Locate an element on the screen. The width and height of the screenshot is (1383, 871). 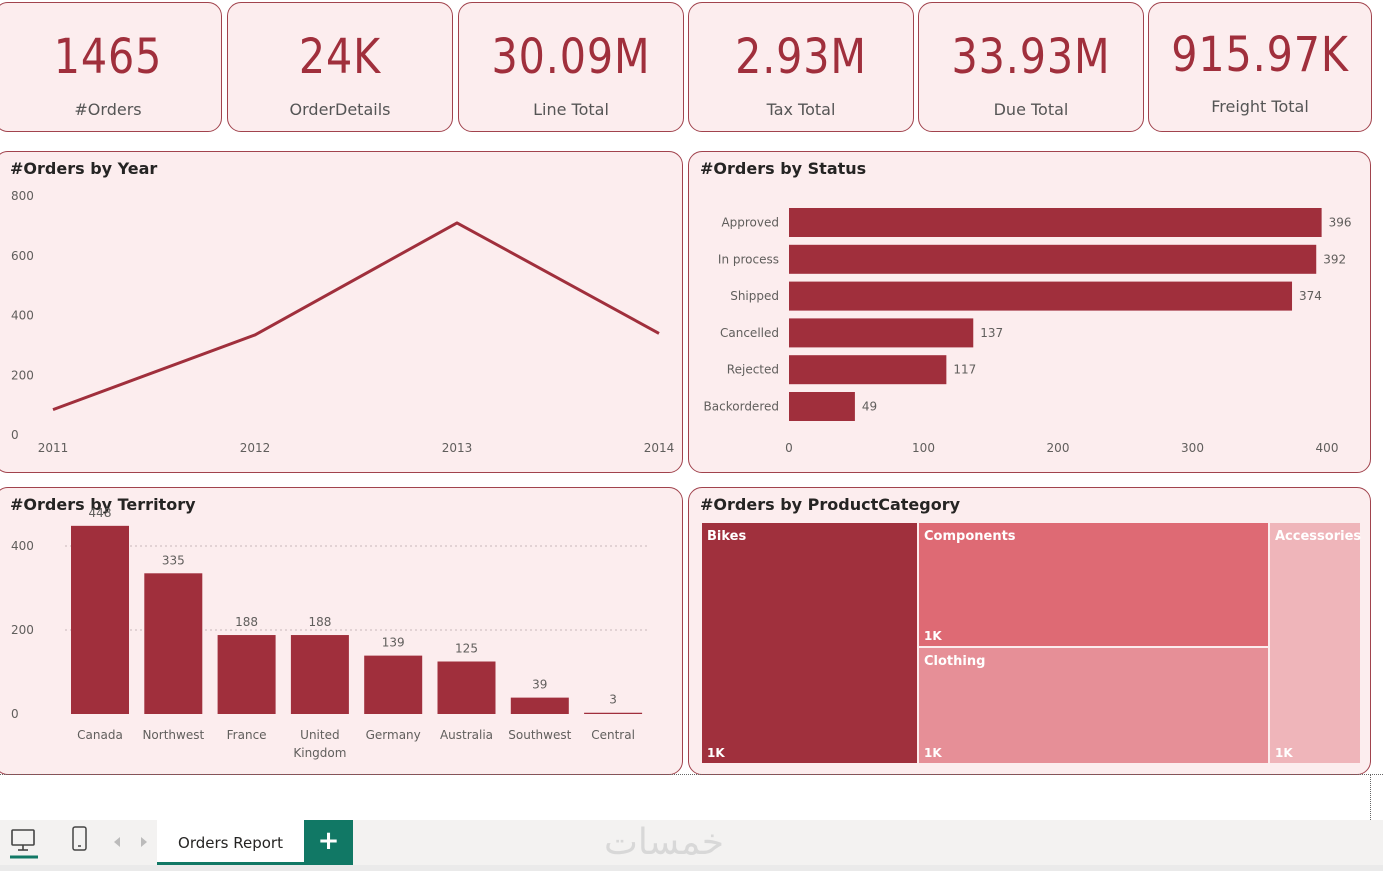
x-tick-label: 2012 is located at coordinates (255, 448).